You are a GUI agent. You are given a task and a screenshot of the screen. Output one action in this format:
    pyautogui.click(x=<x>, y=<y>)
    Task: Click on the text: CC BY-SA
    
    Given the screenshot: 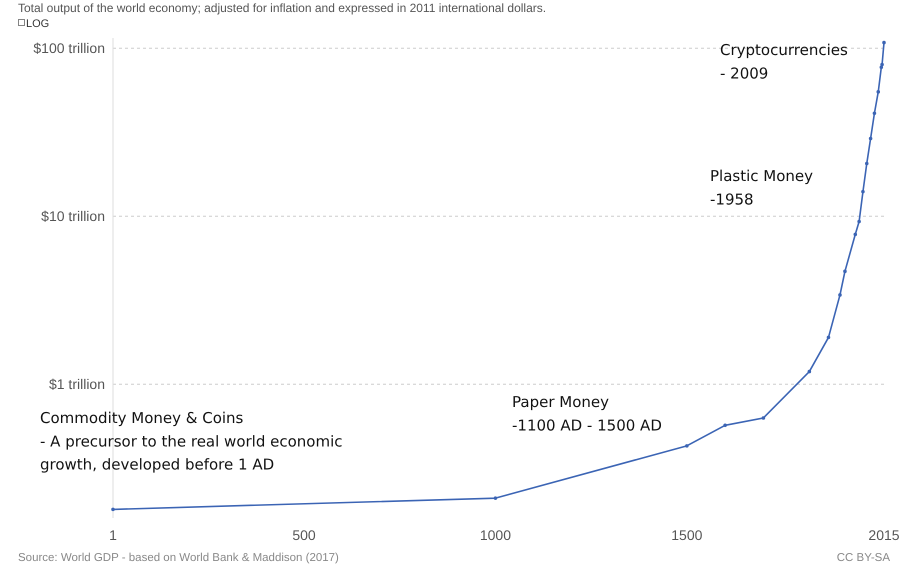 What is the action you would take?
    pyautogui.click(x=863, y=558)
    